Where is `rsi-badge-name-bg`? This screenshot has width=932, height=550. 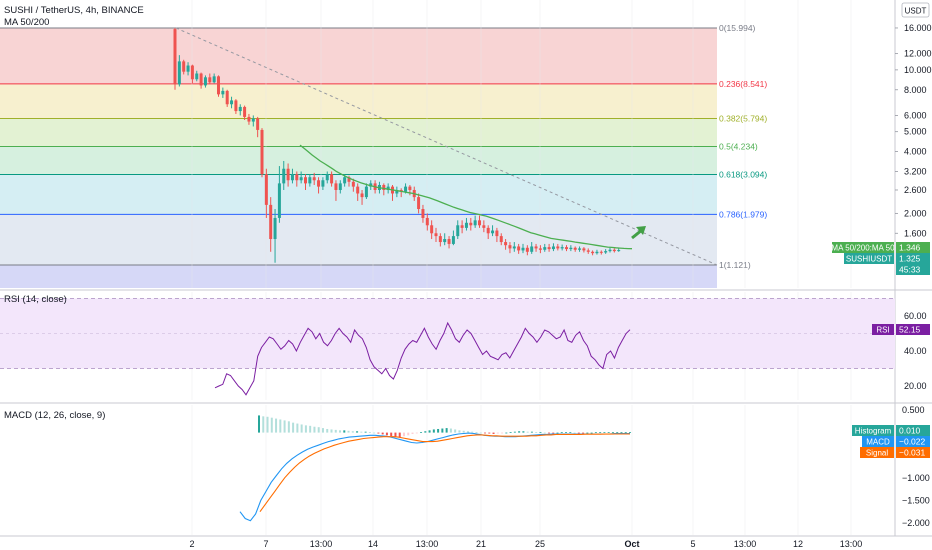
rsi-badge-name-bg is located at coordinates (883, 329).